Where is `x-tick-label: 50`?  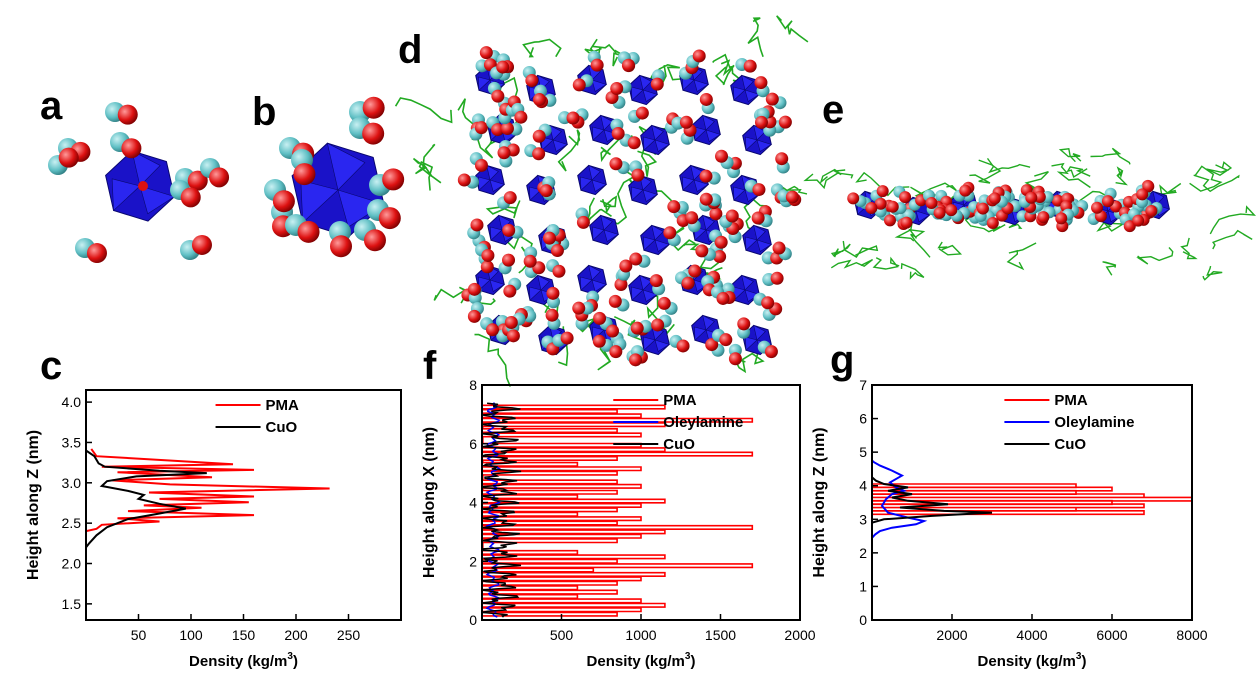 x-tick-label: 50 is located at coordinates (139, 635).